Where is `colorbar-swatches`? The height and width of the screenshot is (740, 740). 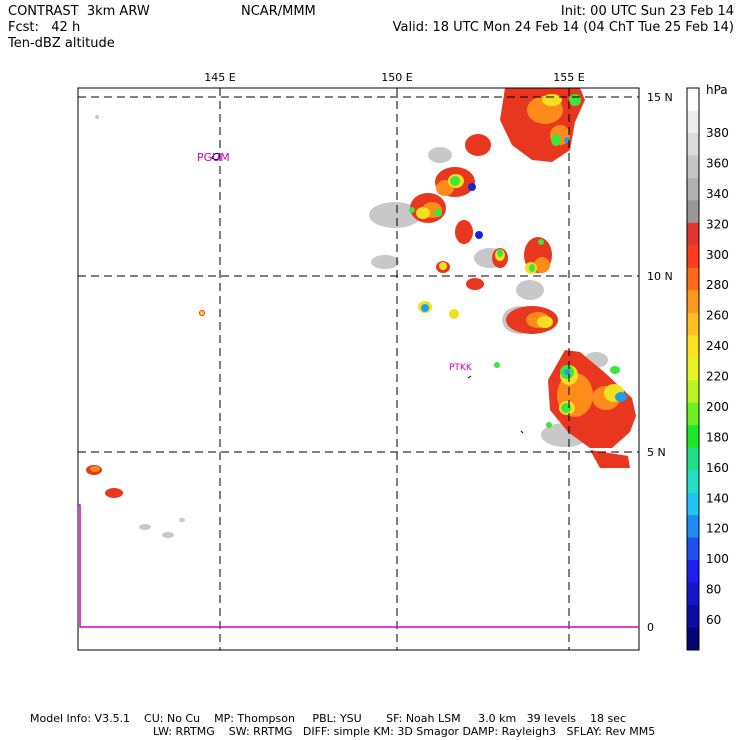
colorbar-swatches is located at coordinates (693, 369).